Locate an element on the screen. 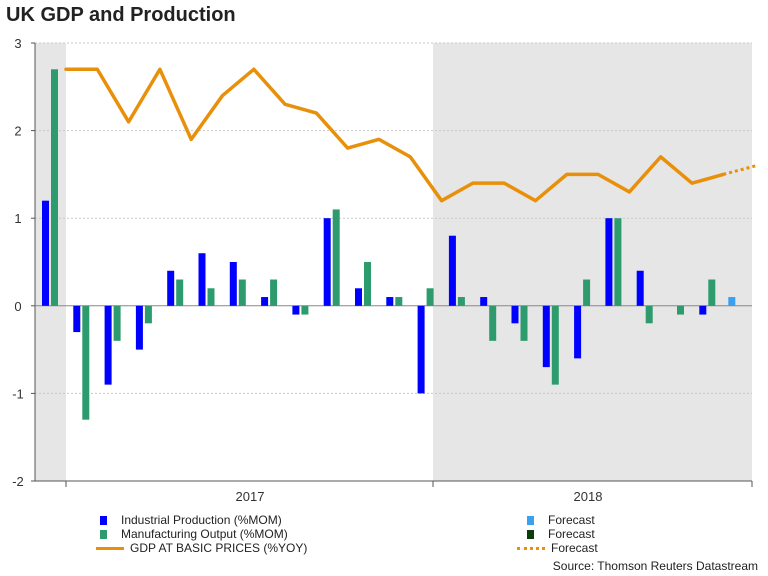  chart-title: UK GDP and Production is located at coordinates (121, 15).